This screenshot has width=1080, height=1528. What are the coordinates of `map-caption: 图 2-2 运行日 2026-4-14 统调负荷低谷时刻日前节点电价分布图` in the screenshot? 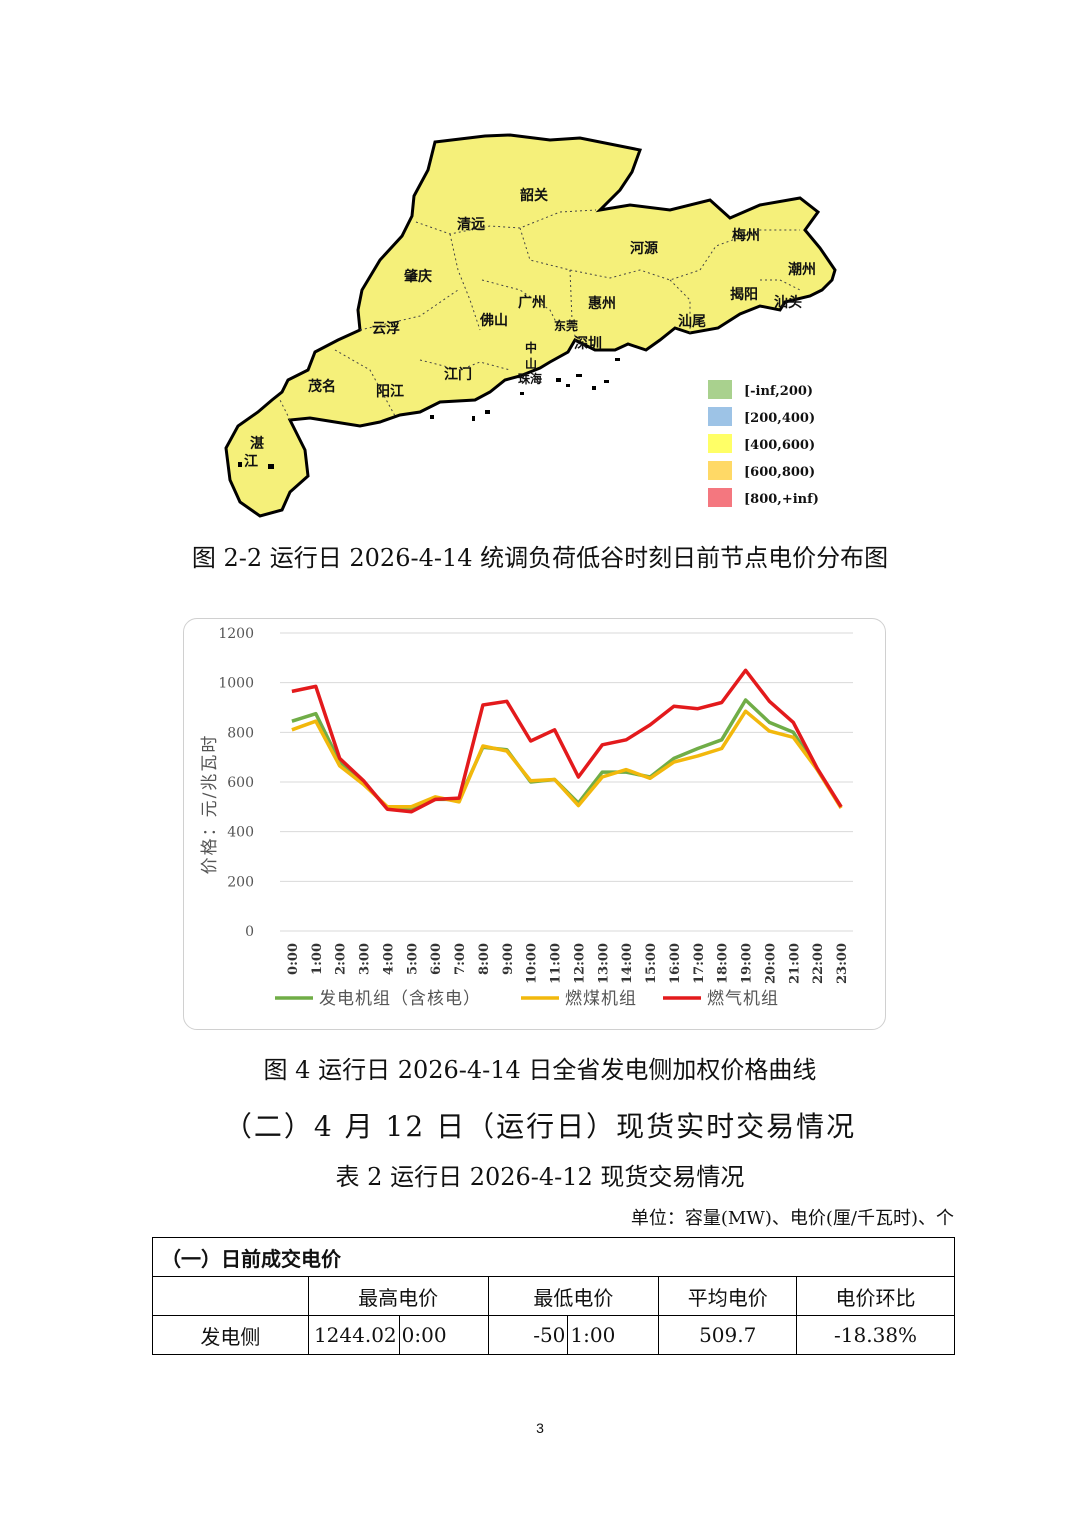 It's located at (540, 558).